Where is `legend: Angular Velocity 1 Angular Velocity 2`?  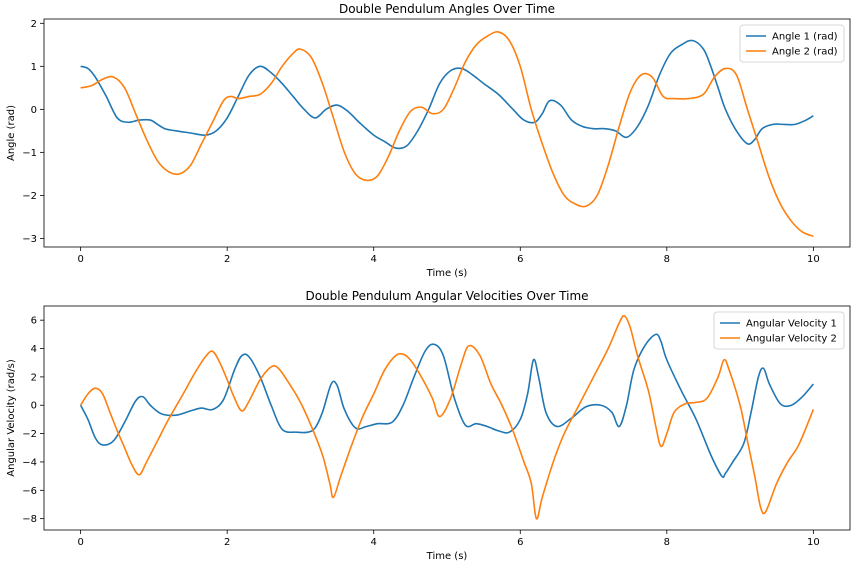 legend: Angular Velocity 1 Angular Velocity 2 is located at coordinates (779, 330).